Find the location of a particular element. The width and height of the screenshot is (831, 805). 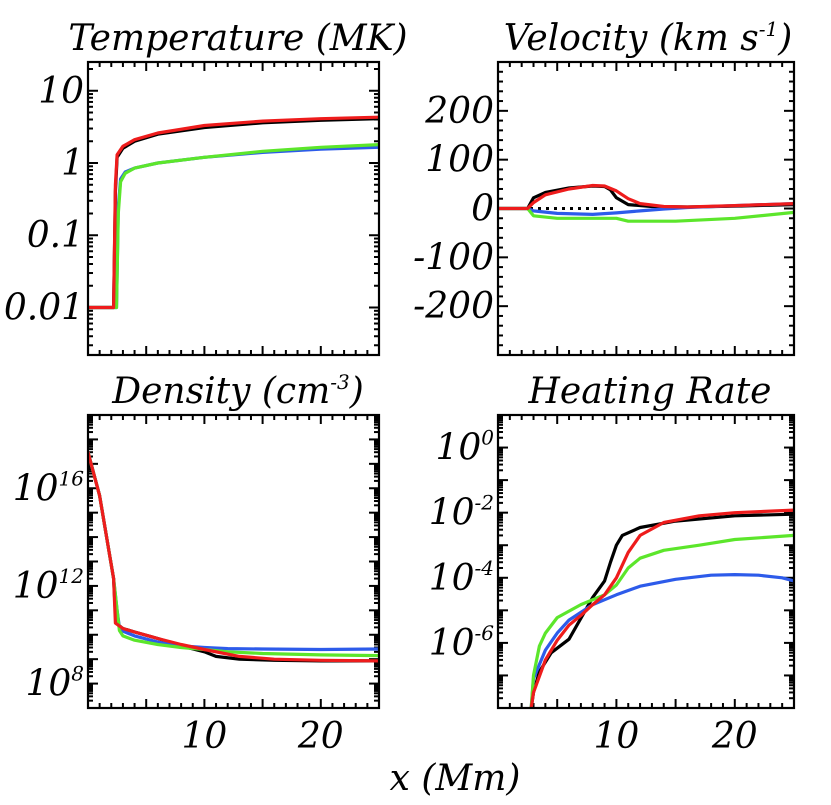

y-tick-label: -200 is located at coordinates (453, 306).